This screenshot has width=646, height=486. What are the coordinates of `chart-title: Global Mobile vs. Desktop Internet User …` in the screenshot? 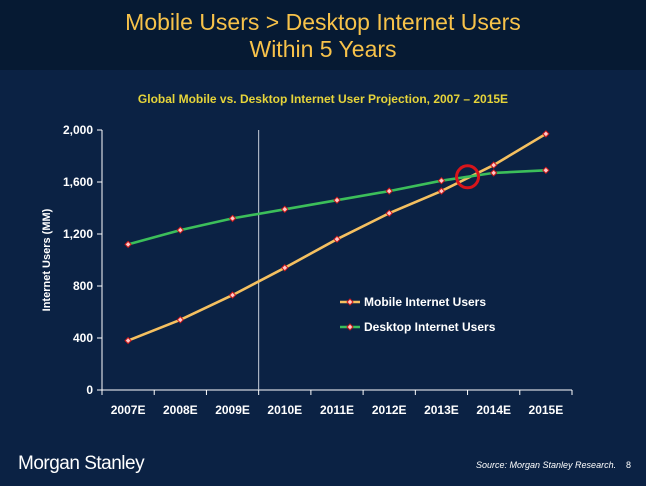 It's located at (323, 99).